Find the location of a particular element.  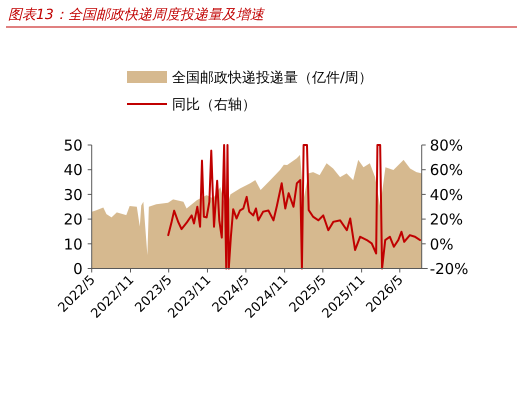

chart-title: 图表13：全国邮政快递周度投递量及增速 is located at coordinates (136, 15).